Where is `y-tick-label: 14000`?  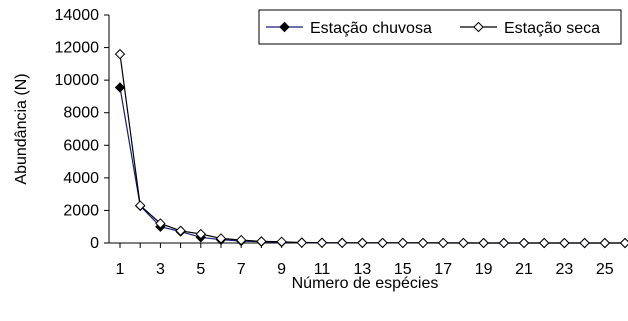
y-tick-label: 14000 is located at coordinates (77, 15).